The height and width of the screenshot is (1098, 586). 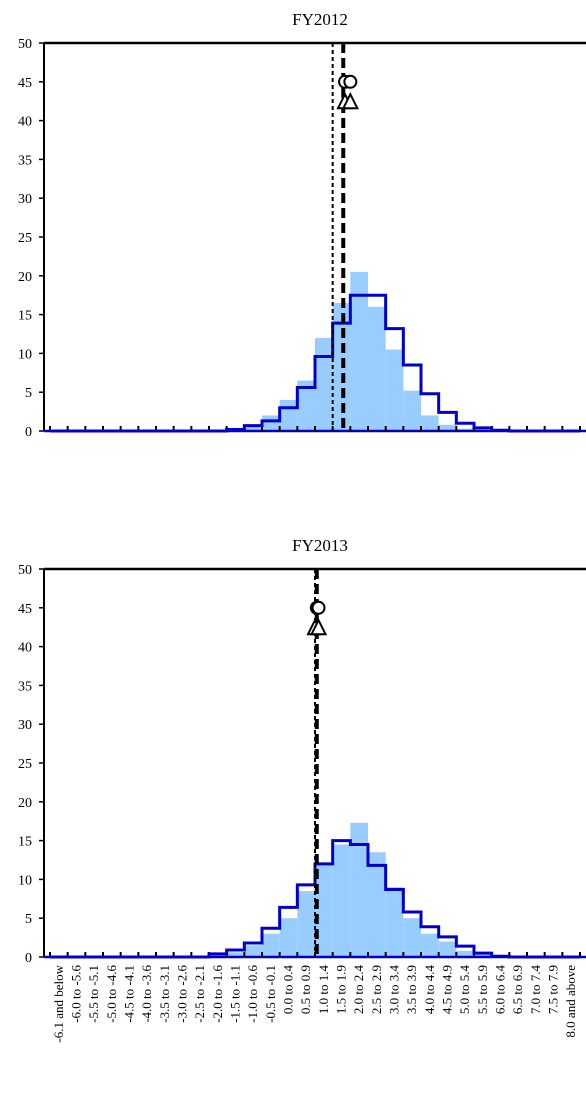 What do you see at coordinates (482, 989) in the screenshot?
I see `x-category-label: 5.5 to 5.9` at bounding box center [482, 989].